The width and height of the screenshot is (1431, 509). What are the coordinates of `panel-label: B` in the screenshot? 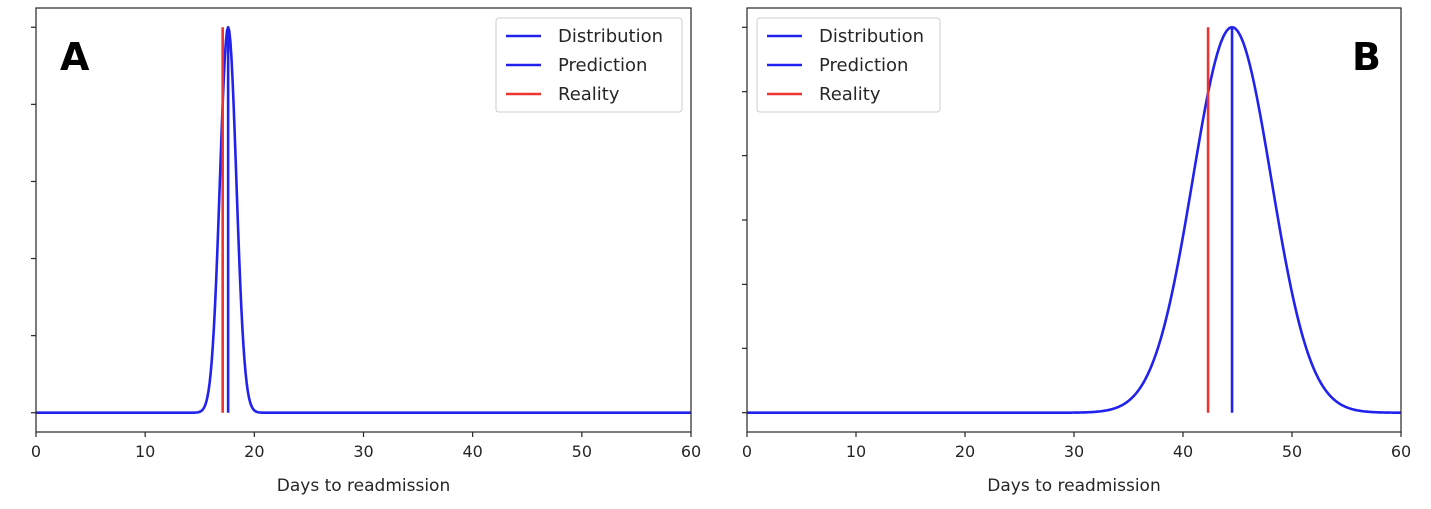 It's located at (1366, 57).